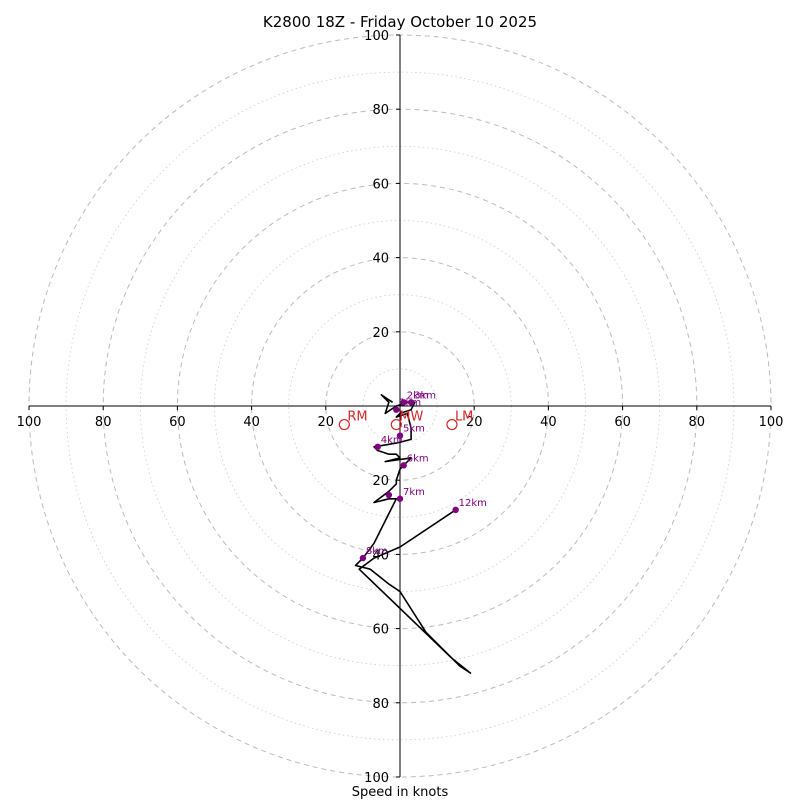 The height and width of the screenshot is (800, 800). I want to click on storm-motion-label: MW, so click(411, 417).